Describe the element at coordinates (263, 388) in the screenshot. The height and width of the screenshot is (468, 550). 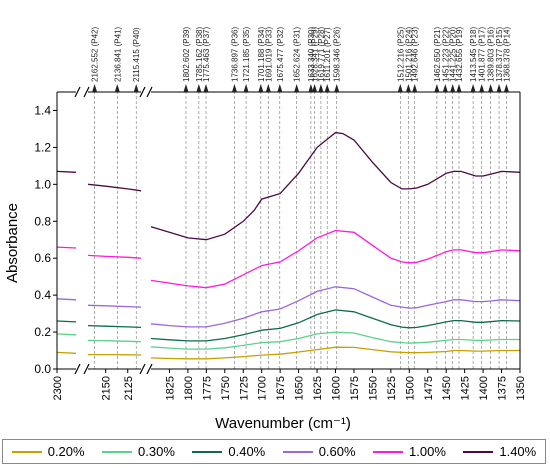
I see `x-tick-label: 1700` at that location.